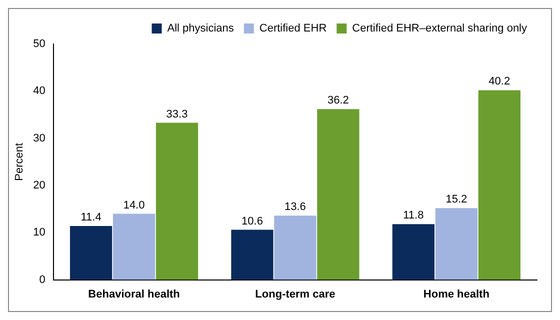 Image resolution: width=560 pixels, height=320 pixels. Describe the element at coordinates (20, 161) in the screenshot. I see `y-axis-title: Percent` at that location.